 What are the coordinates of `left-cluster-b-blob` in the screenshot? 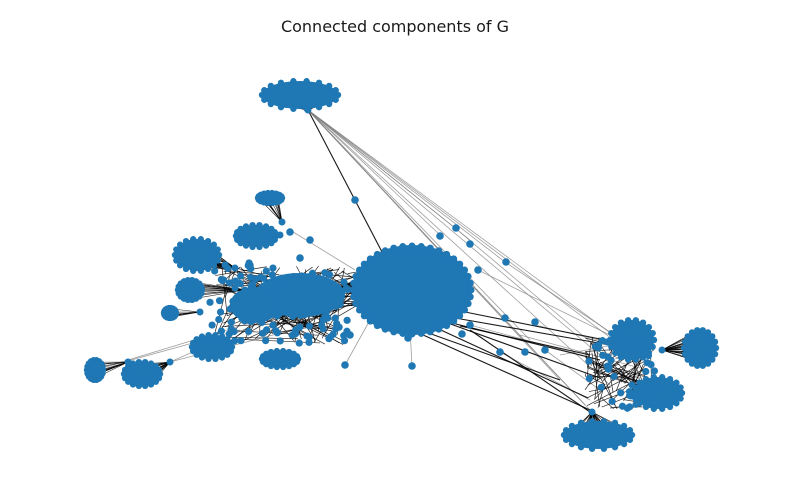 It's located at (256, 236).